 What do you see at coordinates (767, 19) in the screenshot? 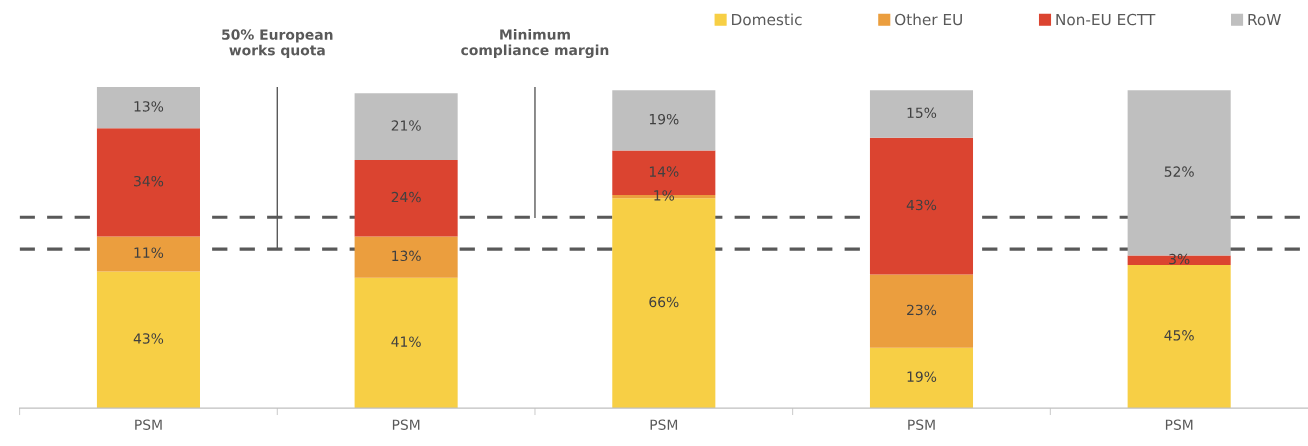
I see `legend-label: Domestic` at bounding box center [767, 19].